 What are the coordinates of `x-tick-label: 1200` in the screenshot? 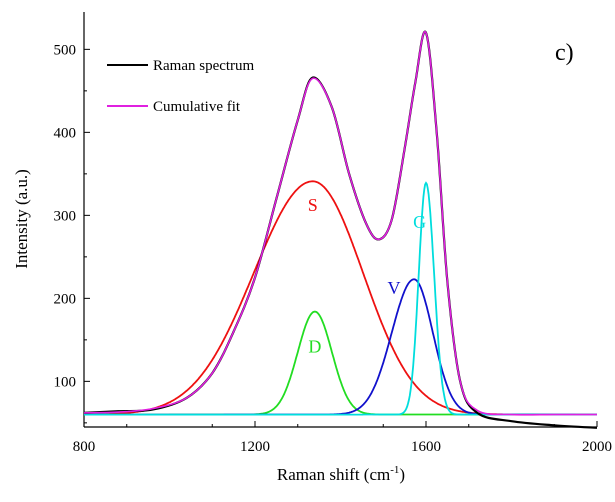 It's located at (255, 447).